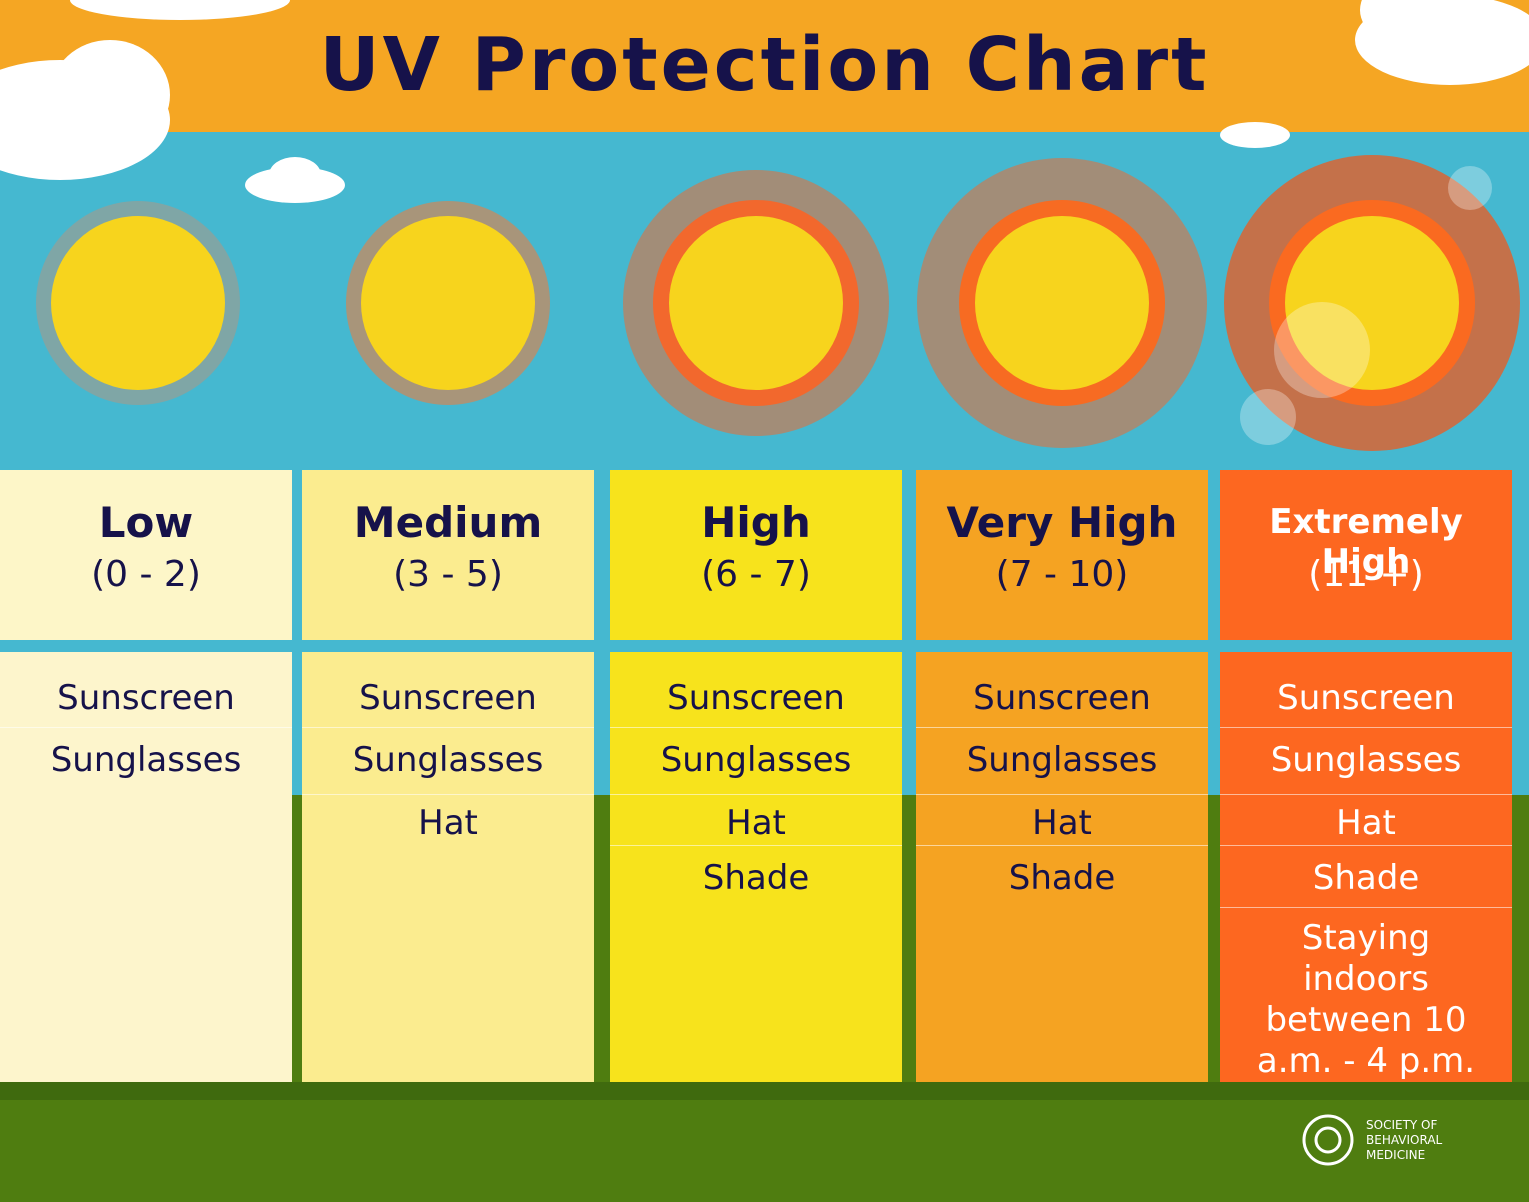  Describe the element at coordinates (1062, 522) in the screenshot. I see `level: Very High` at that location.